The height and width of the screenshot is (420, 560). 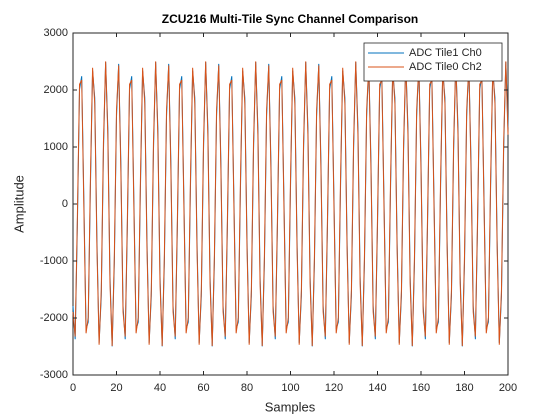 I want to click on x-tick-label: 0, so click(x=73, y=388).